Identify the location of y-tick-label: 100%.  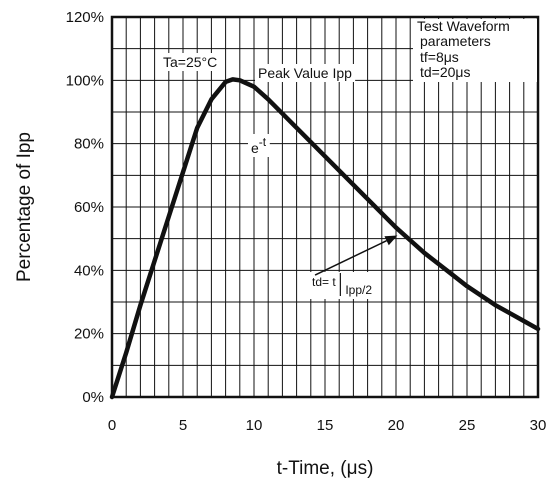
(85, 80).